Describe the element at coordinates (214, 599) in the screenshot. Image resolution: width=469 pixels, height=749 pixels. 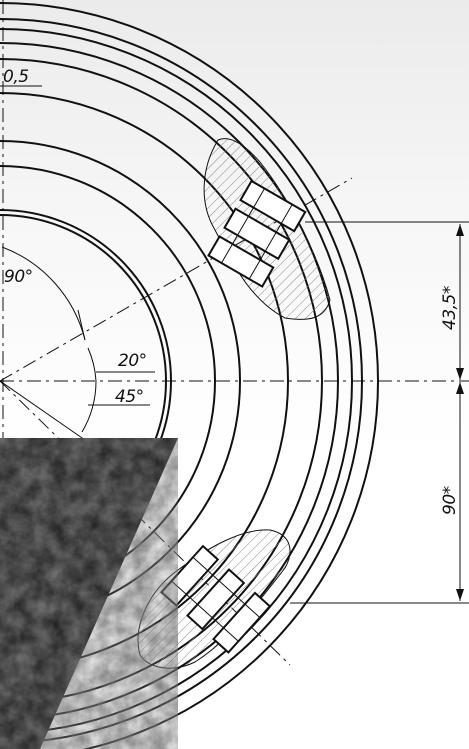
I see `lower-roller-section` at that location.